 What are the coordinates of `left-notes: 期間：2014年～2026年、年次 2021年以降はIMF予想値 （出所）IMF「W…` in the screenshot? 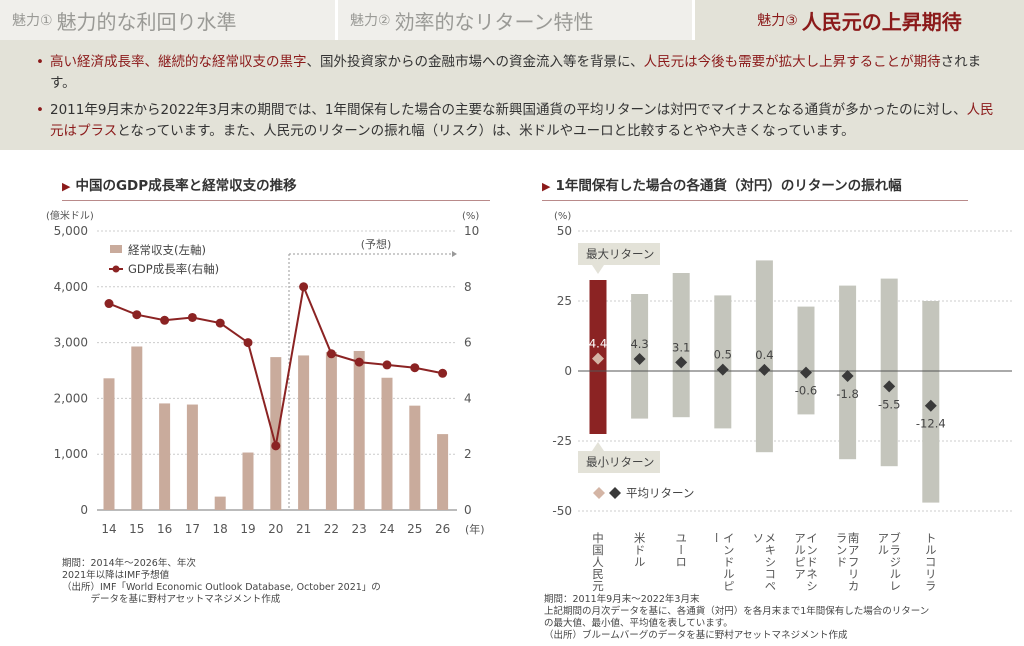 It's located at (221, 581).